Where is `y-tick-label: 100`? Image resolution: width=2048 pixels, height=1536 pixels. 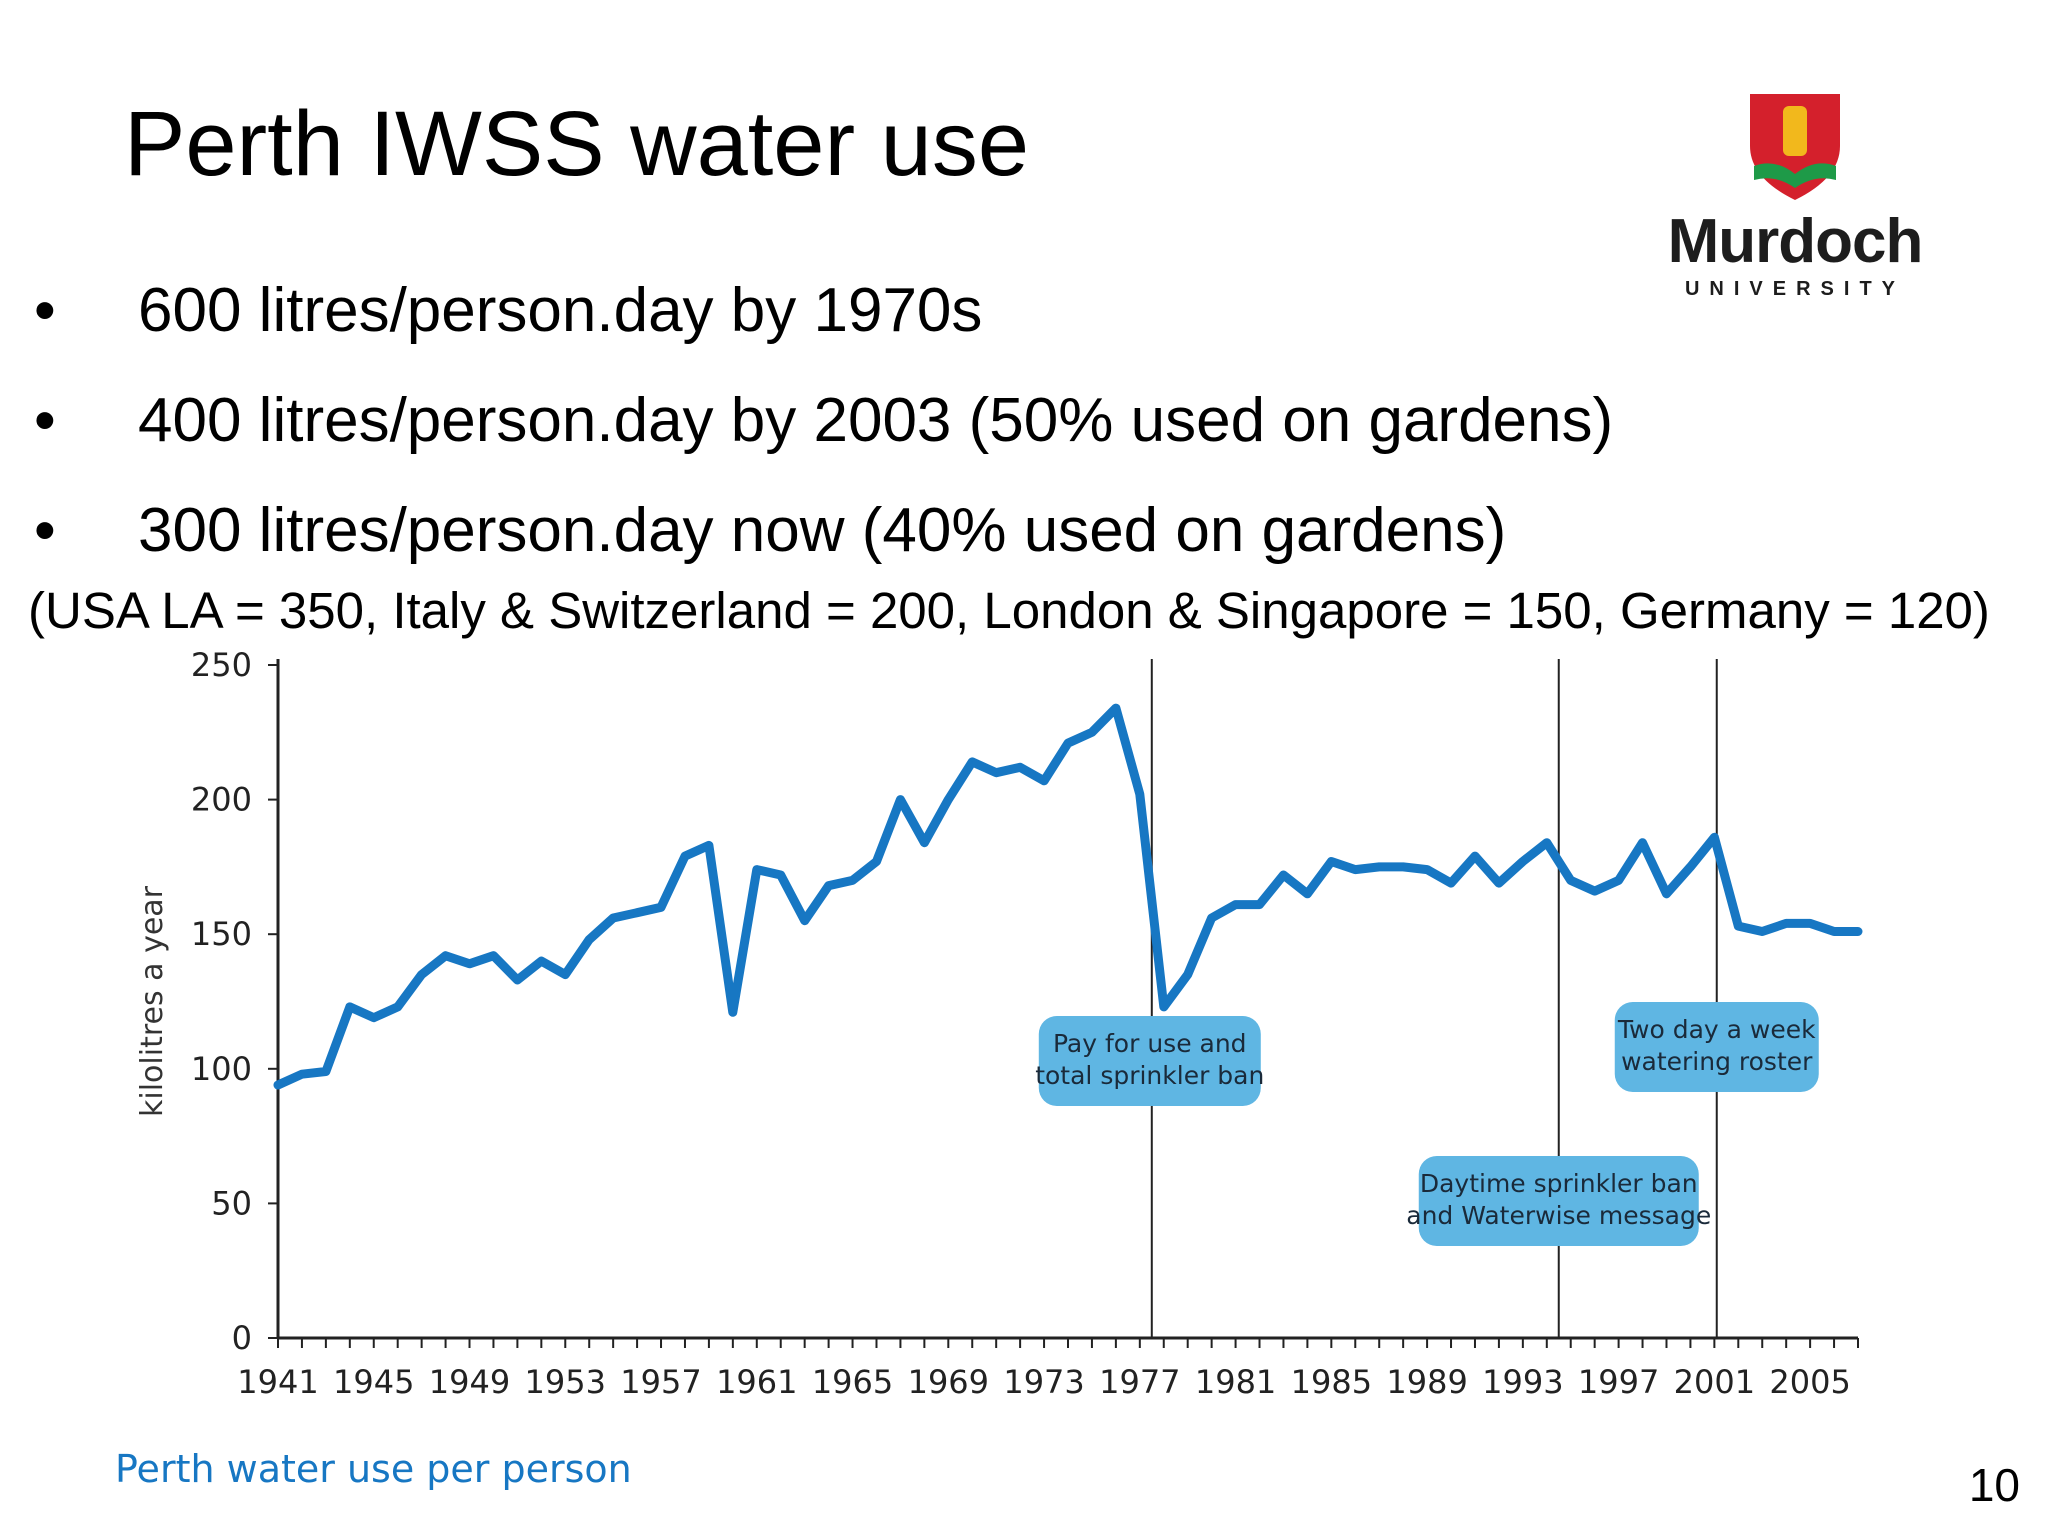 y-tick-label: 100 is located at coordinates (221, 1069).